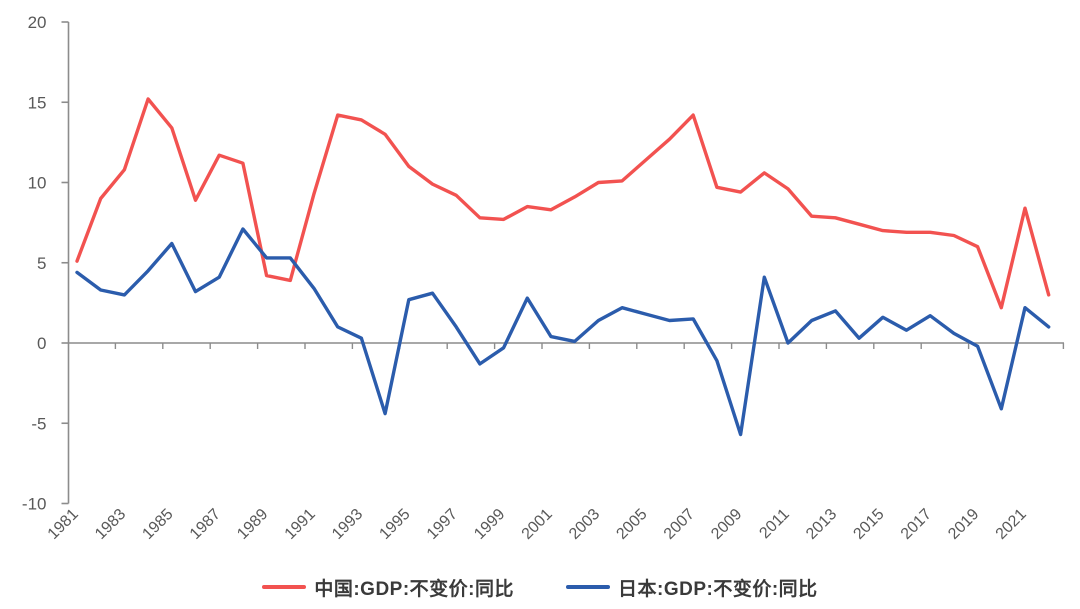  What do you see at coordinates (584, 524) in the screenshot?
I see `x-tick-label: 2003` at bounding box center [584, 524].